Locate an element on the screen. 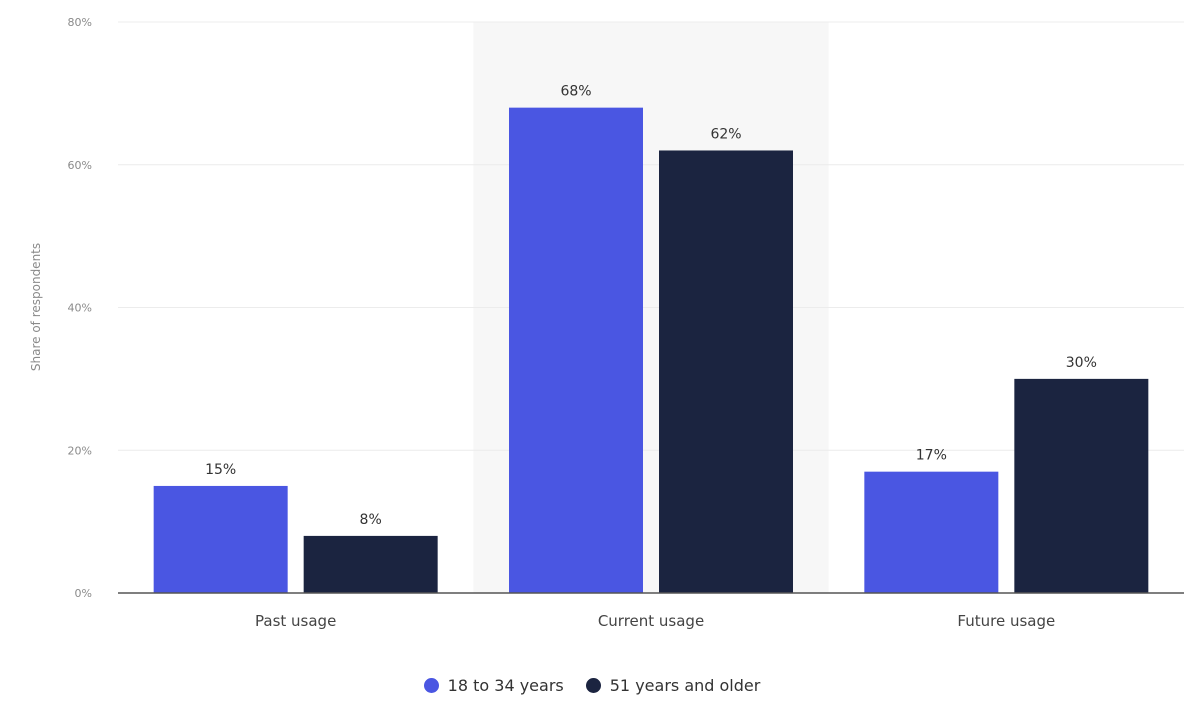  y-tick-label: 40% is located at coordinates (80, 308).